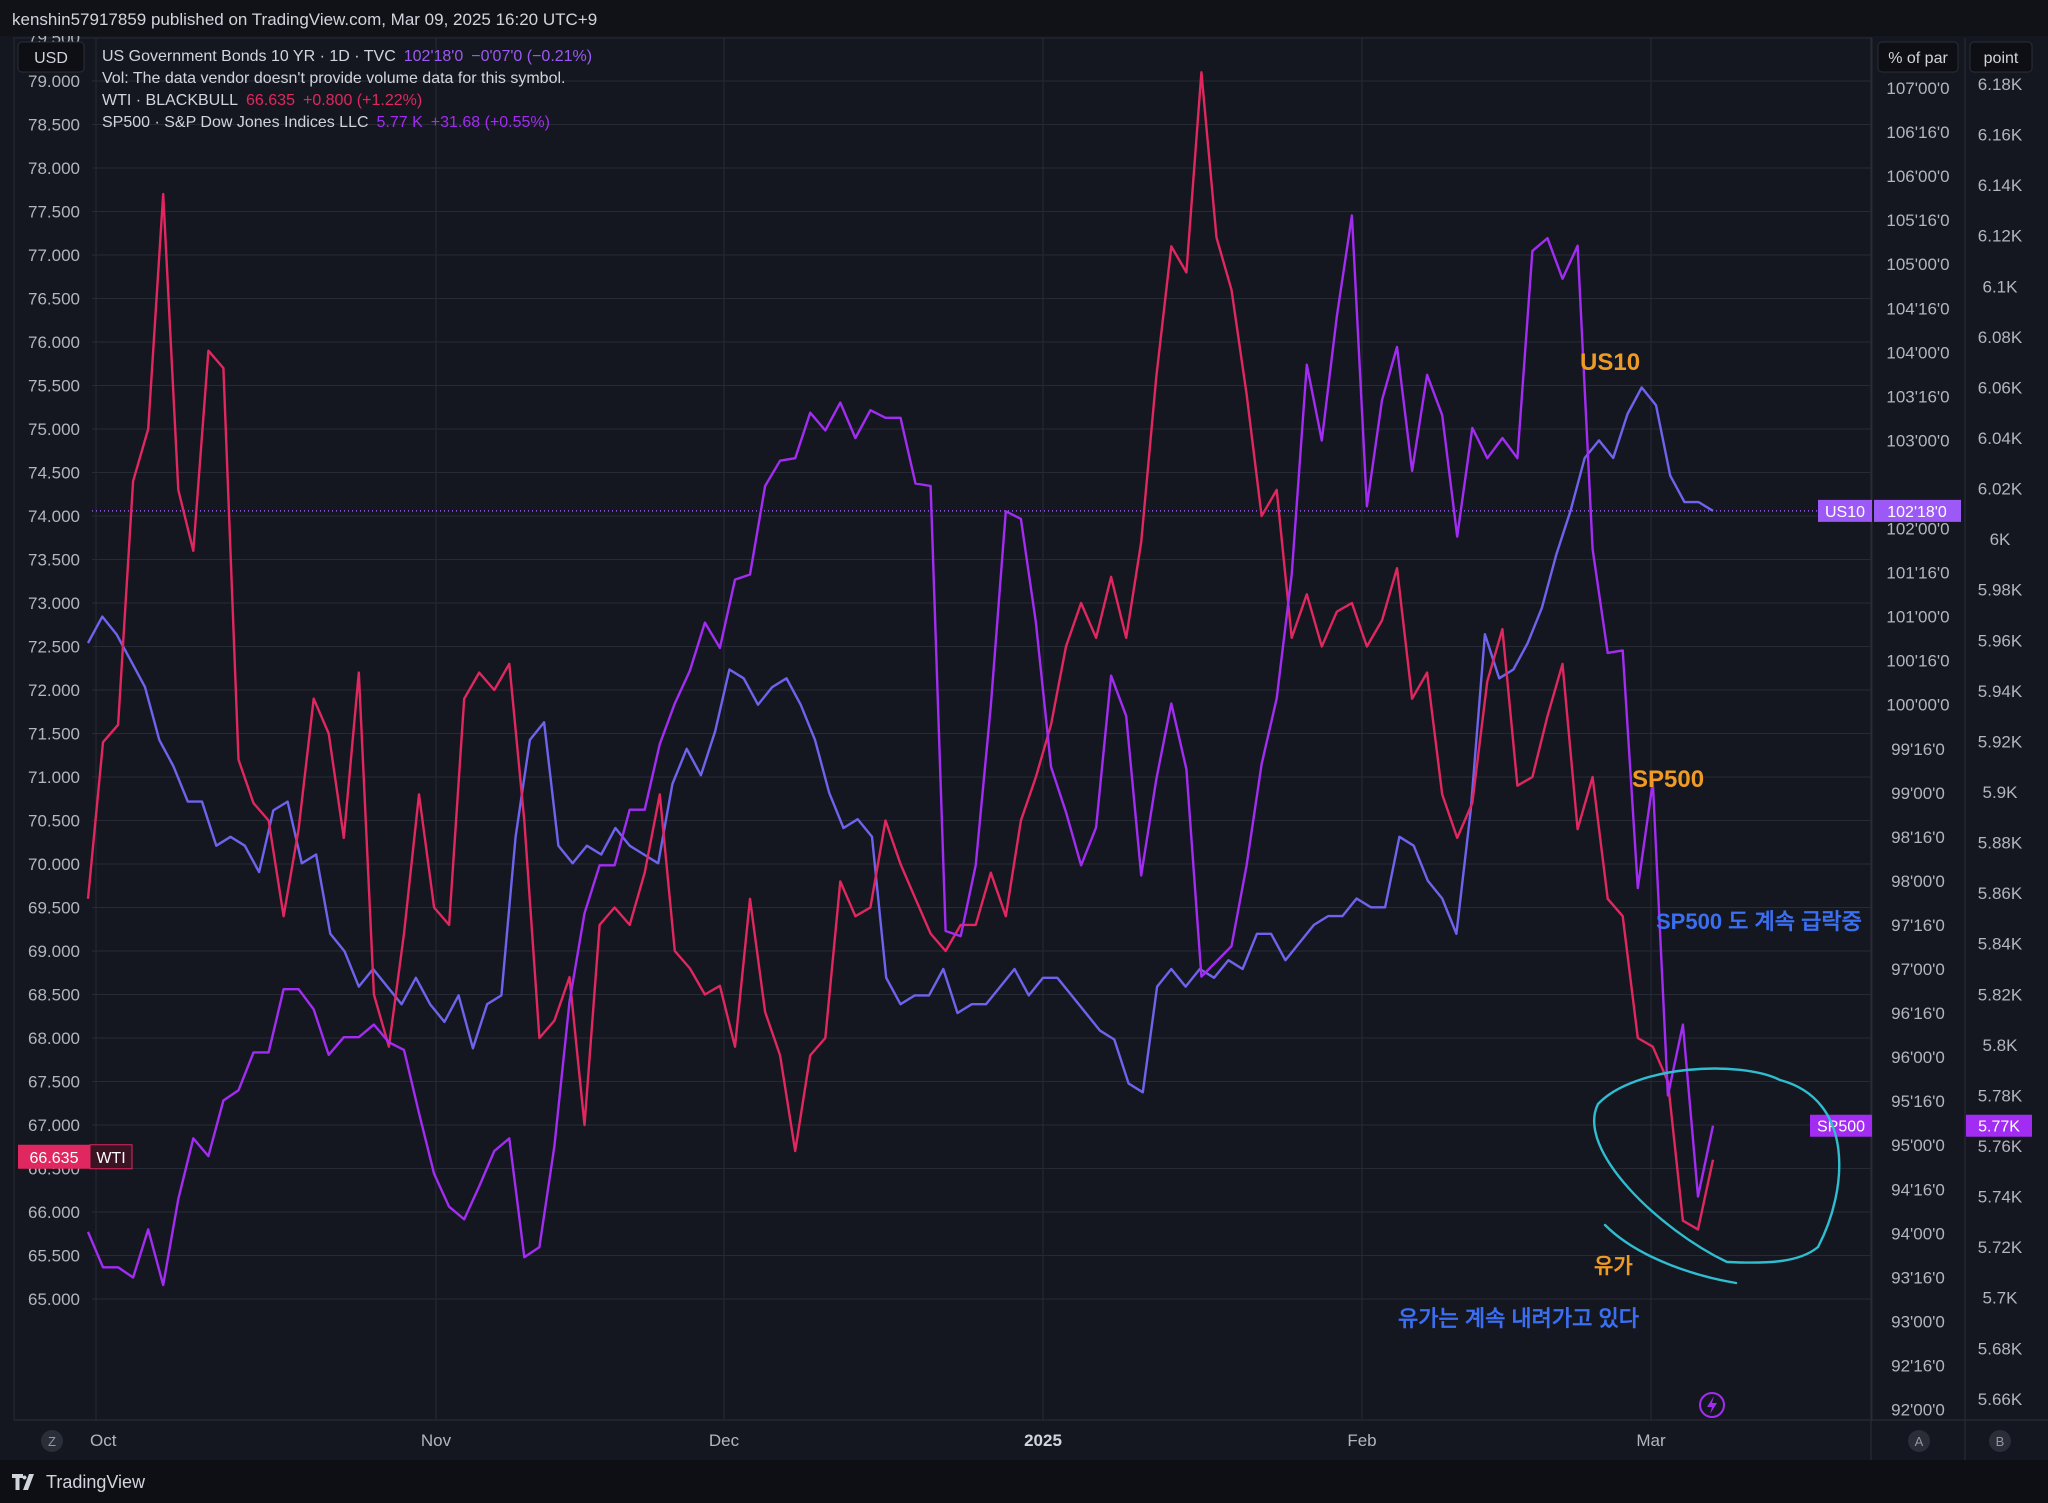  Describe the element at coordinates (2001, 1045) in the screenshot. I see `right-axis-tick: 5.8K` at that location.